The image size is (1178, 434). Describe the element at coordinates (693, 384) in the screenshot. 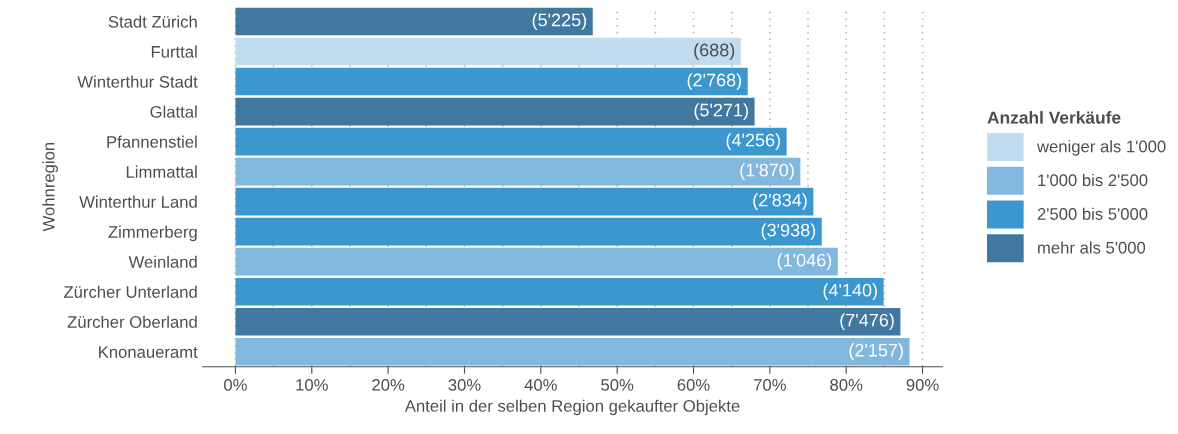

I see `x-tick-label: 60%` at that location.